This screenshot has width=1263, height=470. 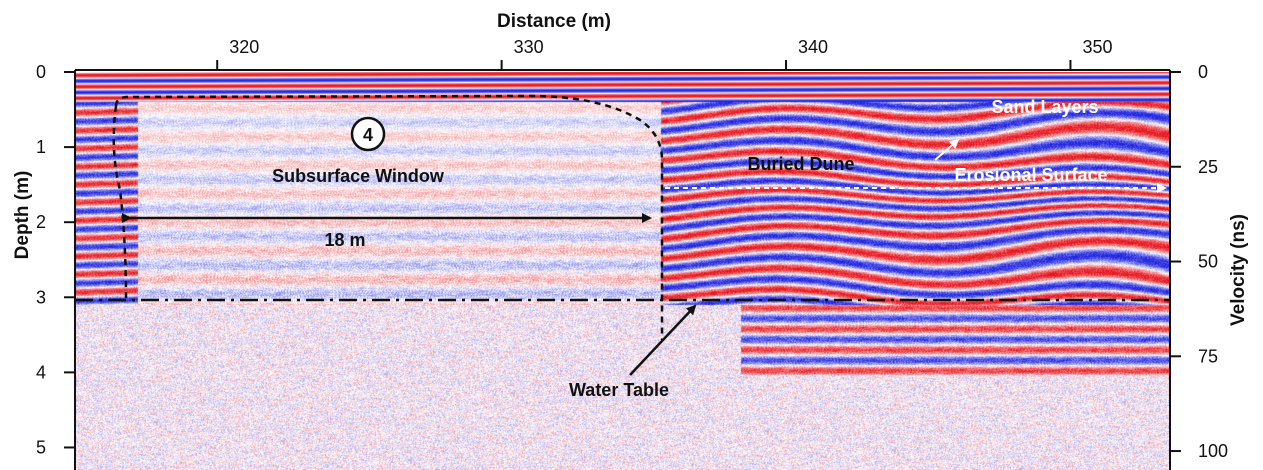 What do you see at coordinates (619, 390) in the screenshot?
I see `water-table-label: Water Table` at bounding box center [619, 390].